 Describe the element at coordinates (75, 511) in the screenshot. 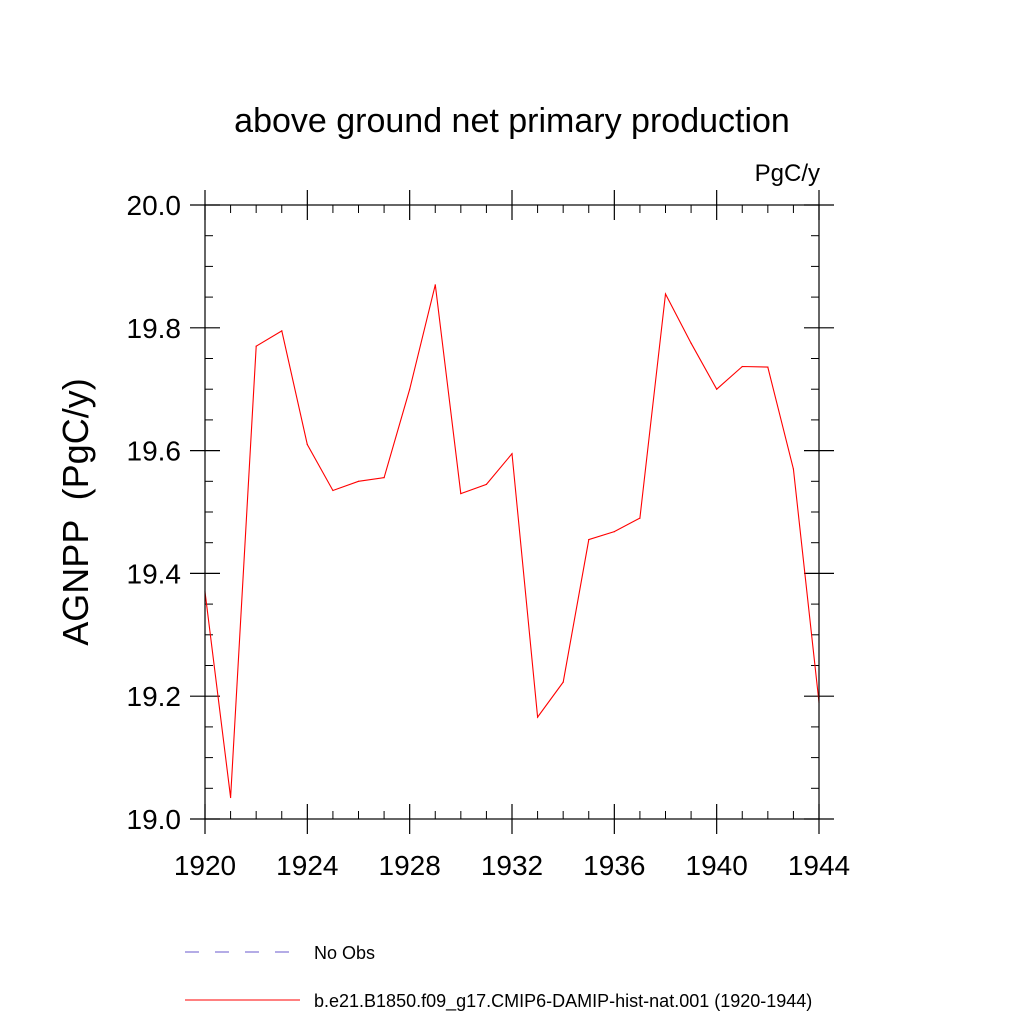

I see `y-axis-label: AGNPP (PgC/y)` at that location.